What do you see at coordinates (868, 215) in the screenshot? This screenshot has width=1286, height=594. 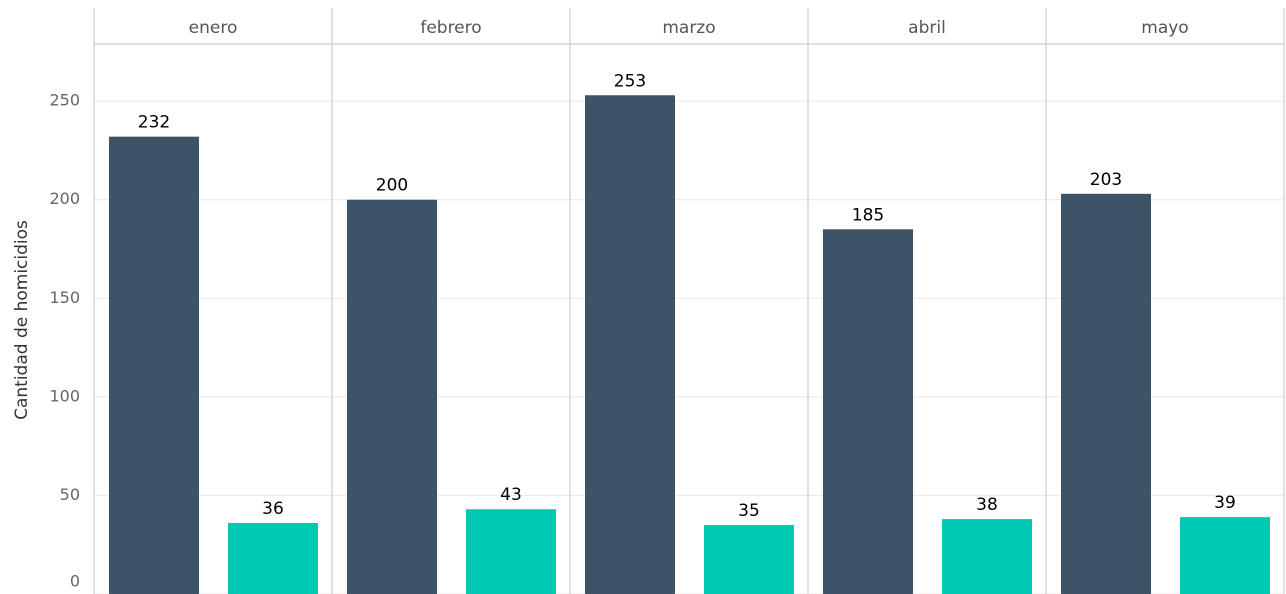 I see `data-label: 185` at bounding box center [868, 215].